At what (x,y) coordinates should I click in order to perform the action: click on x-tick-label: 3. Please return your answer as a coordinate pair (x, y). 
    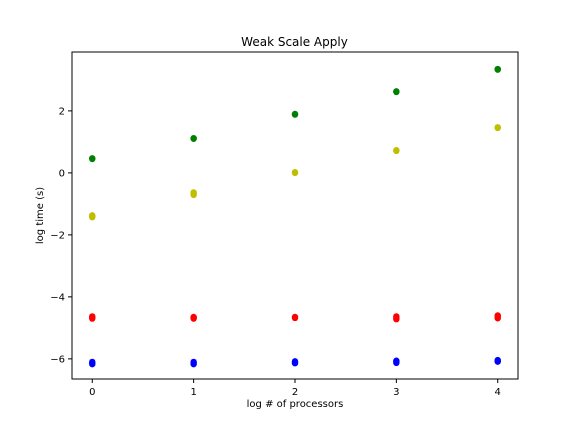
    Looking at the image, I should click on (396, 392).